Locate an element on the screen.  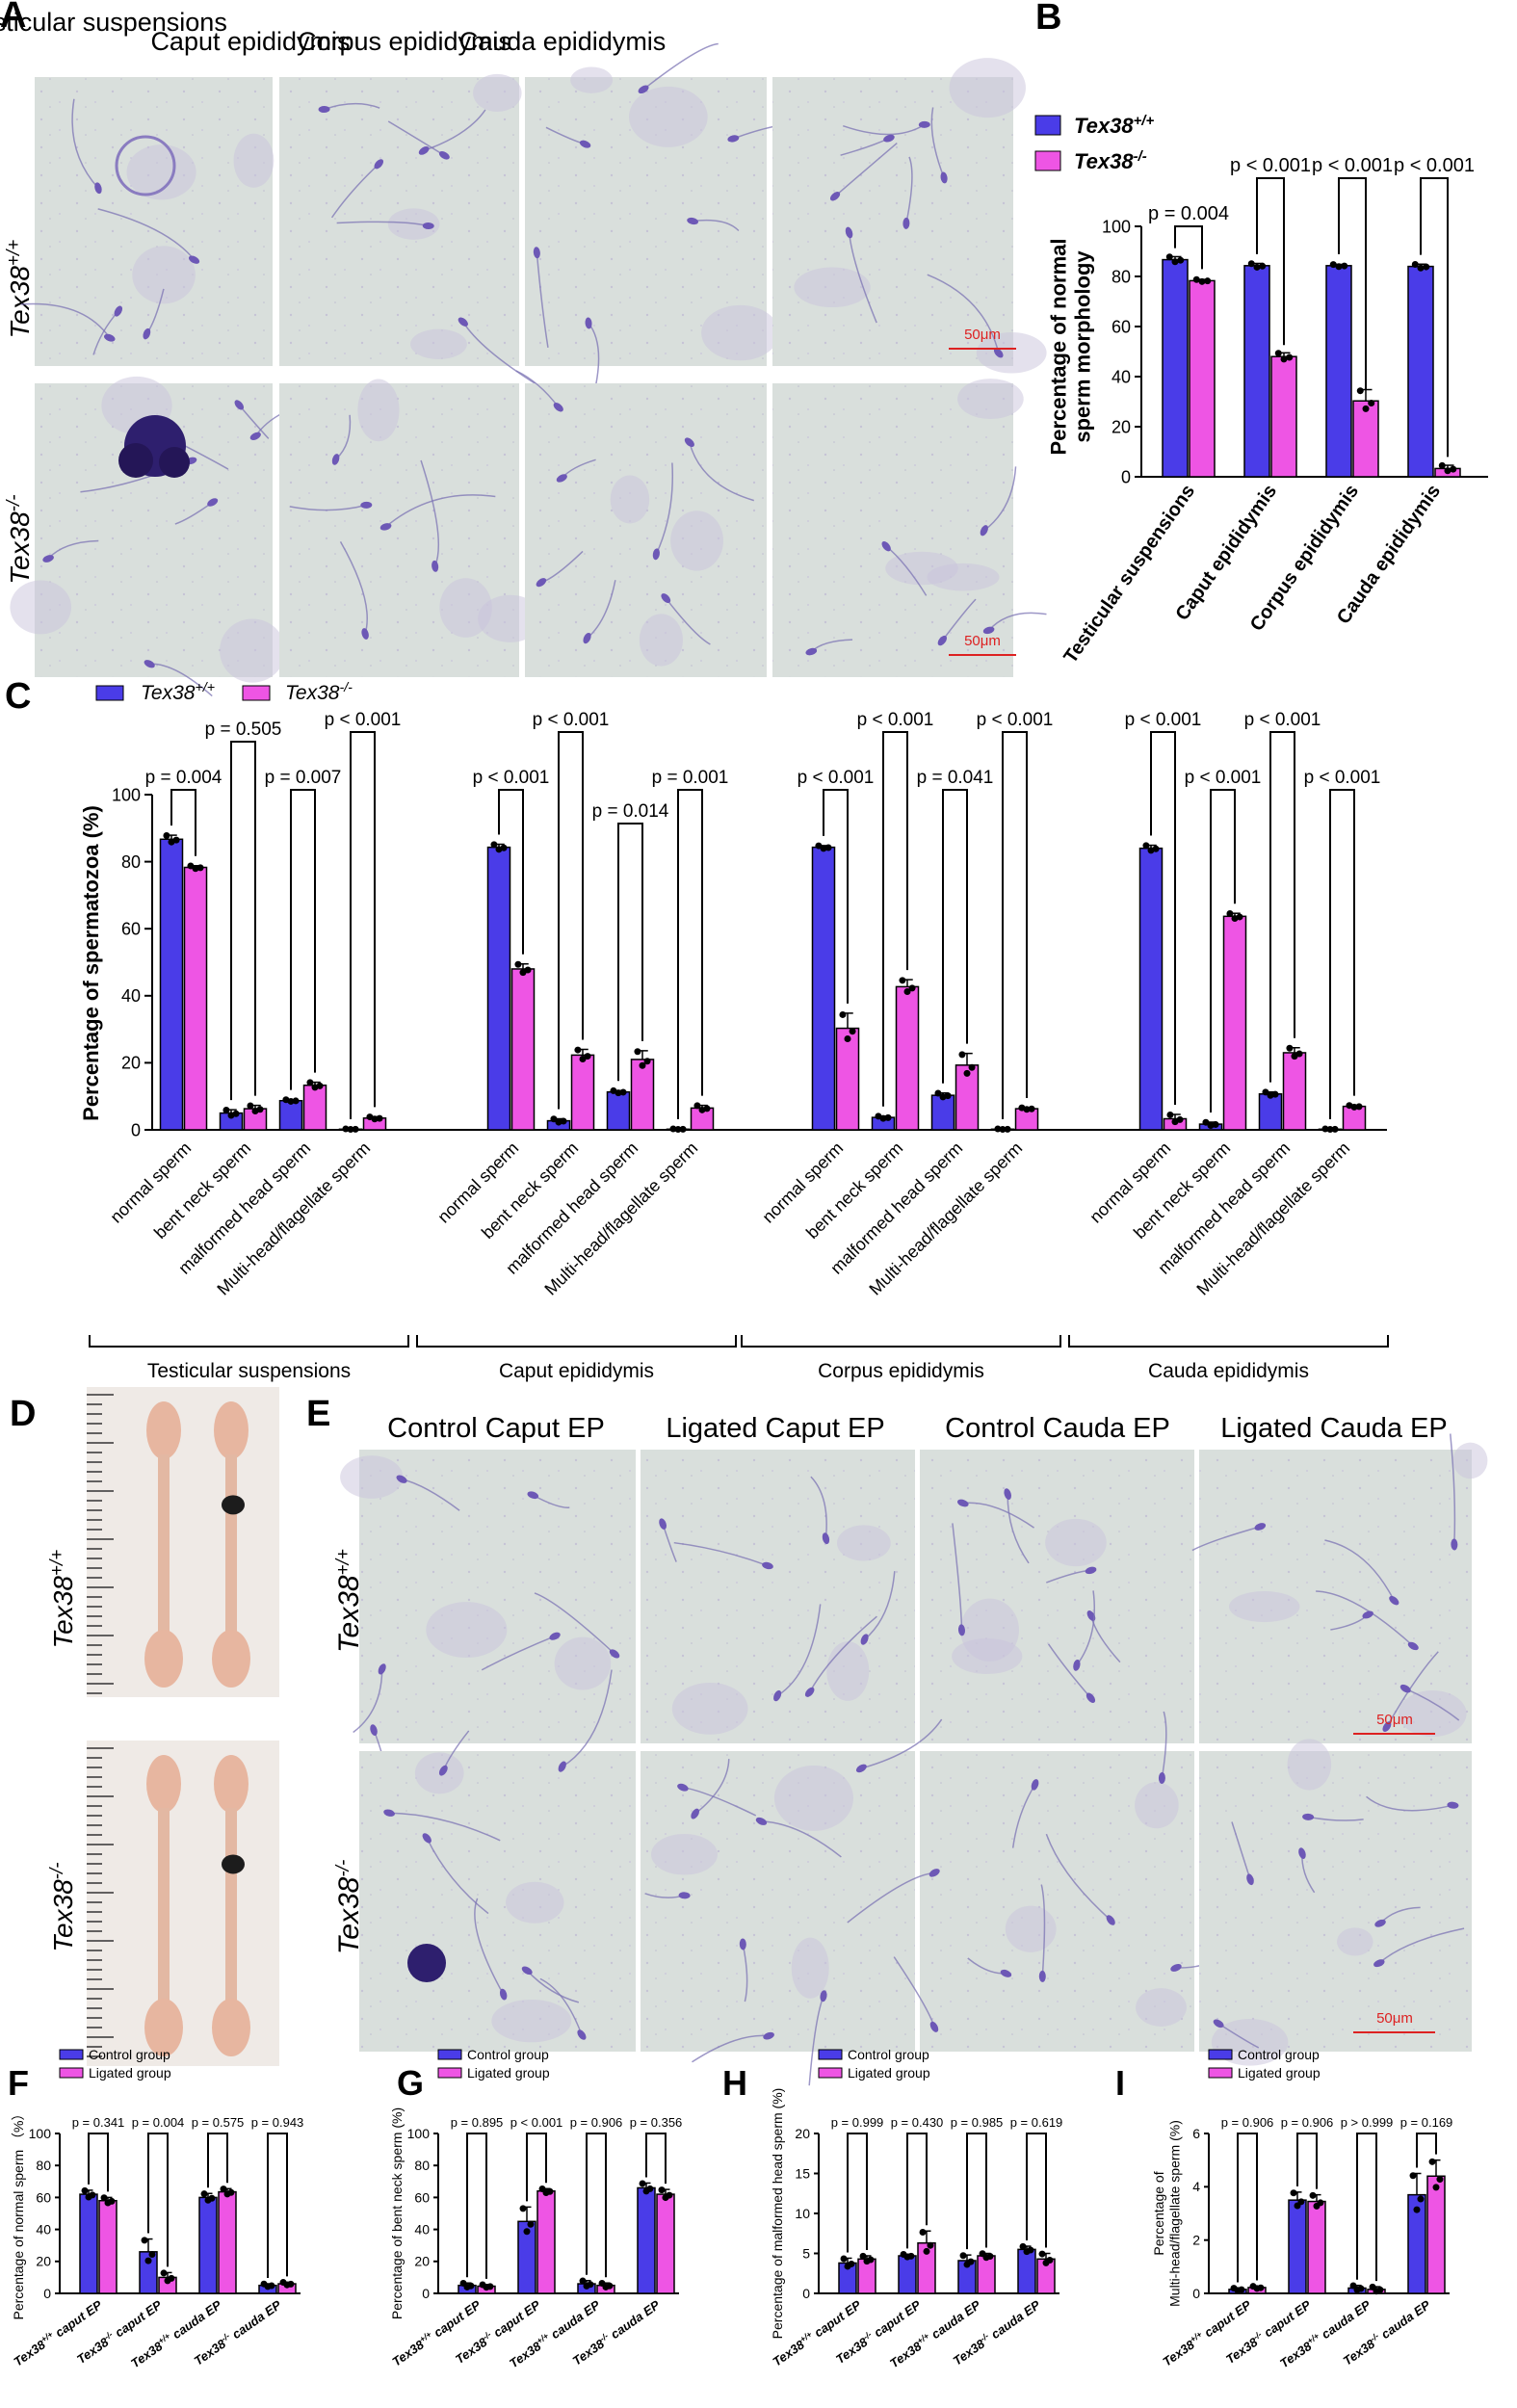
panel-a-micrograph-r1-c2-sperm-tail is located at coordinates (416, 138).